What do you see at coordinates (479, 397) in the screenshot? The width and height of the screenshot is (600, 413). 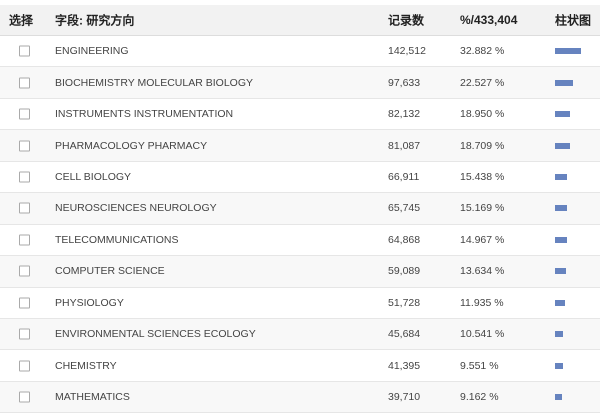 I see `row-percent: 9.162 %` at bounding box center [479, 397].